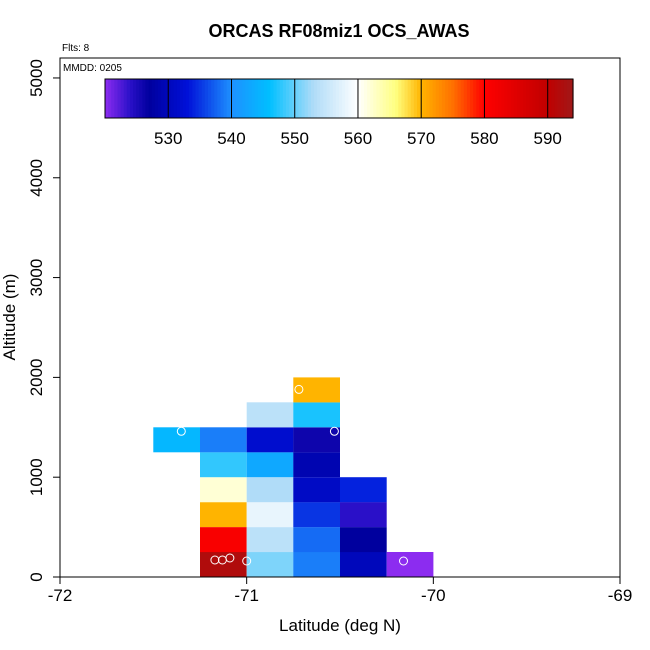 The image size is (650, 650). I want to click on colorbar-tick-label: 590, so click(548, 138).